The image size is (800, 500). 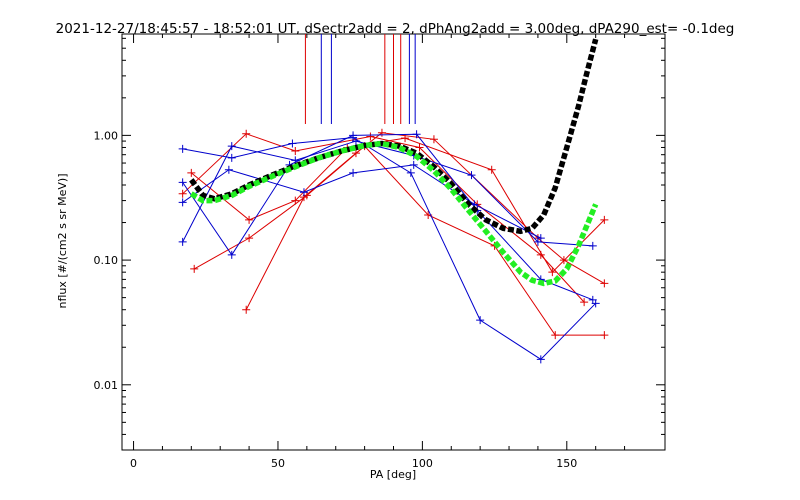 I want to click on x-tick-label: 100, so click(x=422, y=463).